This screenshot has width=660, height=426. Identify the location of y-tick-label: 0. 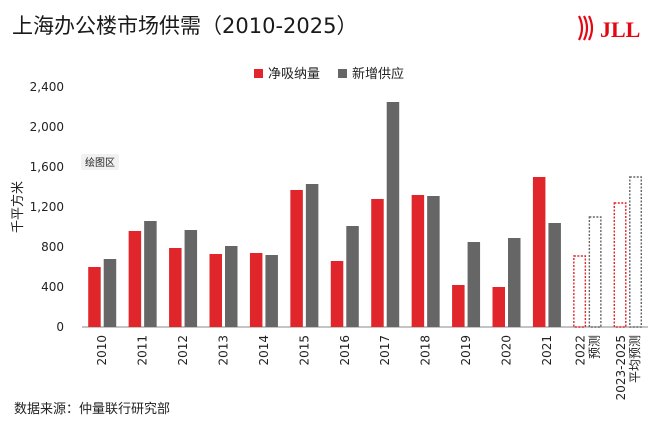
(60, 327).